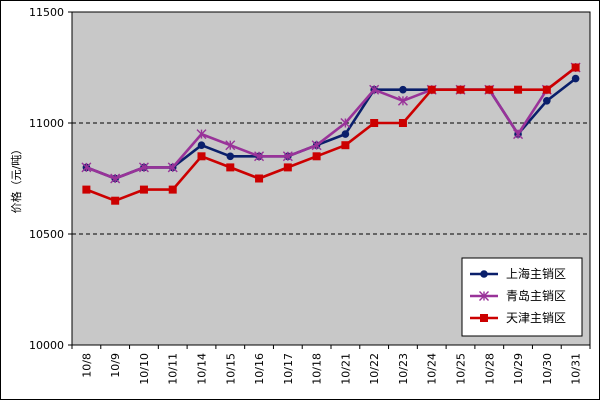 This screenshot has height=400, width=600. I want to click on x-tick-label: 10/18, so click(317, 369).